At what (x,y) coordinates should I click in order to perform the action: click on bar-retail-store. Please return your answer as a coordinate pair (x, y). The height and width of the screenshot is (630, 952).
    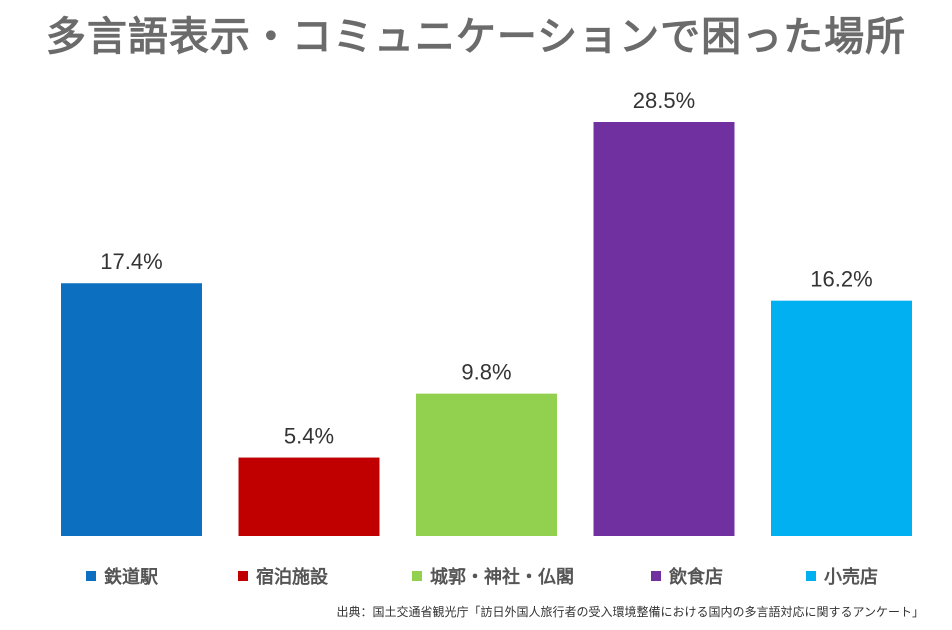
    Looking at the image, I should click on (841, 418).